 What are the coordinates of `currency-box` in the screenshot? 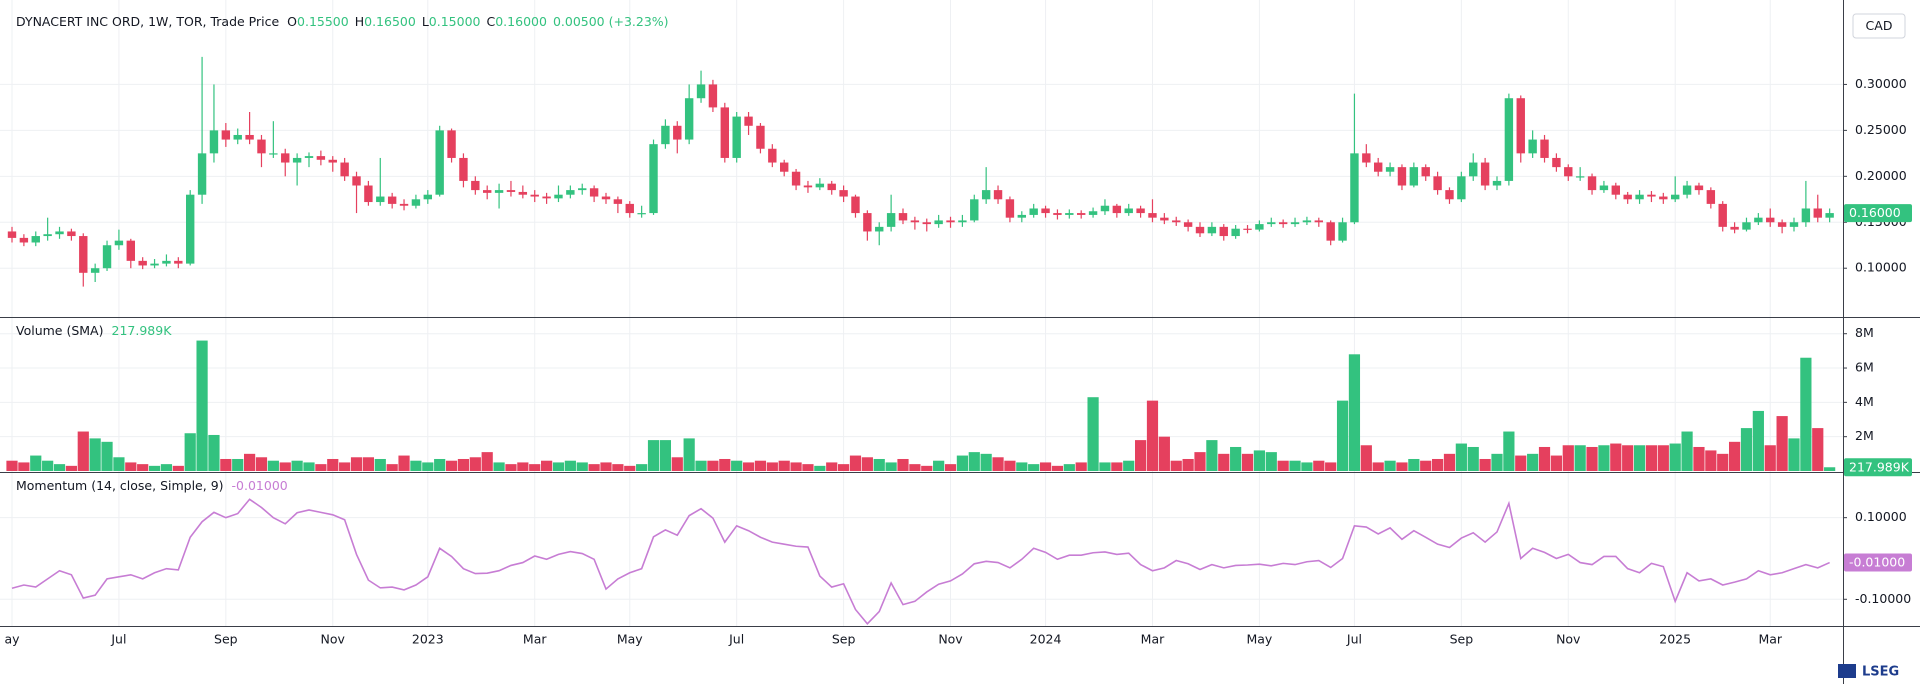 It's located at (1879, 26).